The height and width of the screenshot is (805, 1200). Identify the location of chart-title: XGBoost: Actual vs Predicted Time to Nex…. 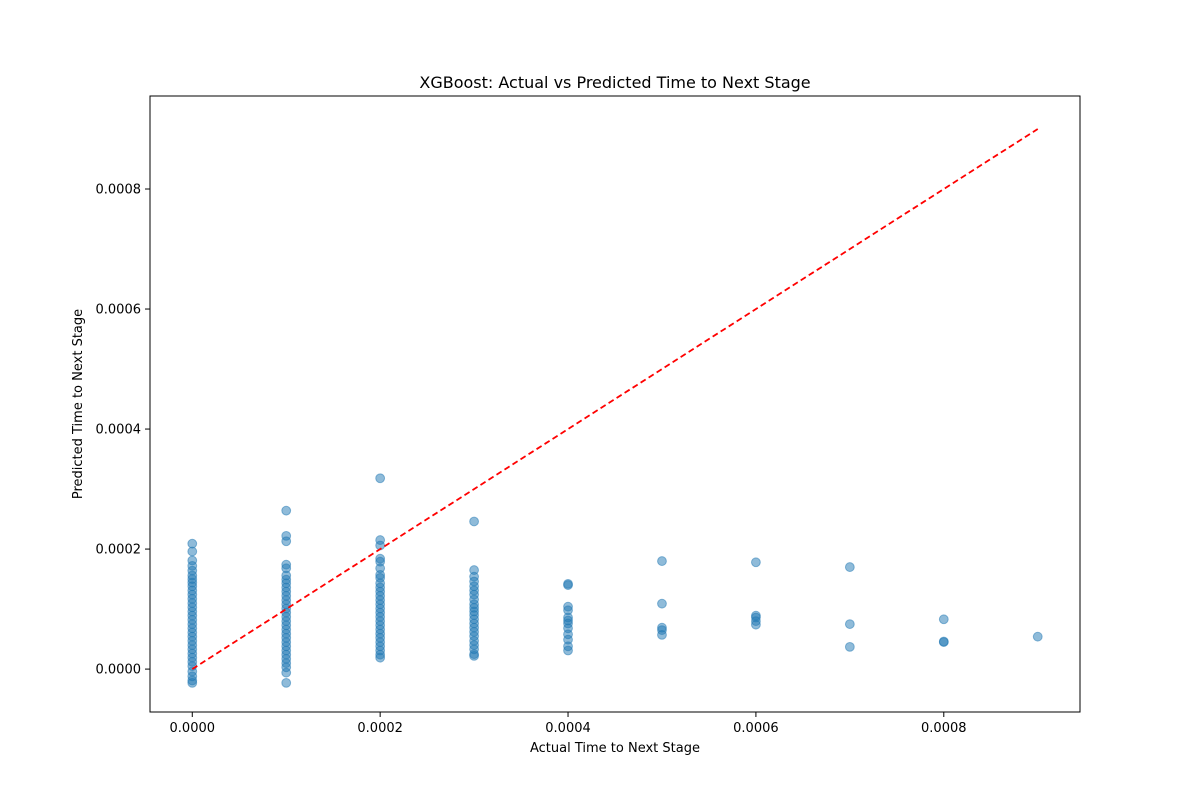
(614, 82).